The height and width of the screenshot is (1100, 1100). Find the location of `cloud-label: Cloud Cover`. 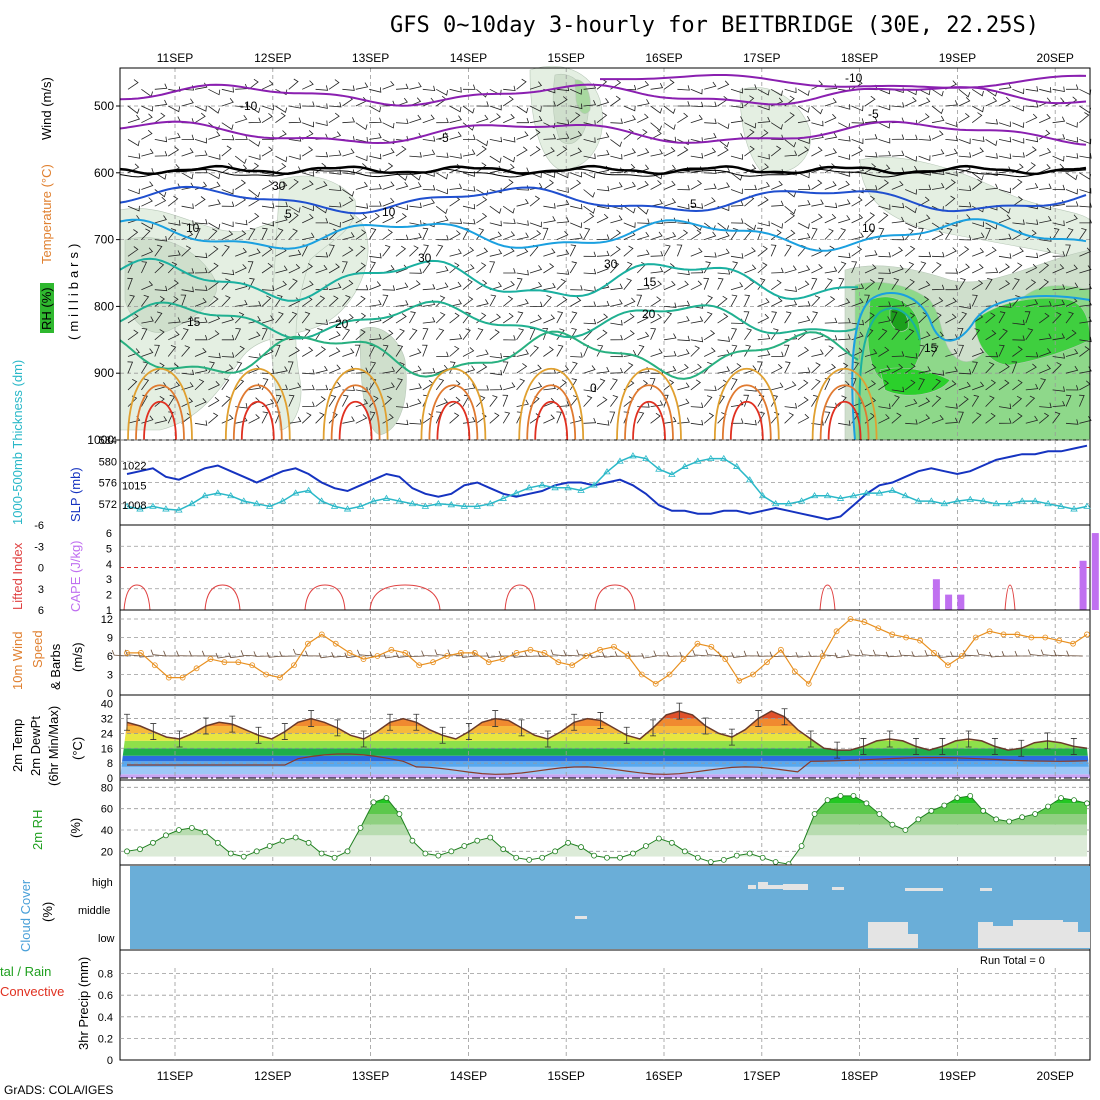

cloud-label: Cloud Cover is located at coordinates (25, 915).